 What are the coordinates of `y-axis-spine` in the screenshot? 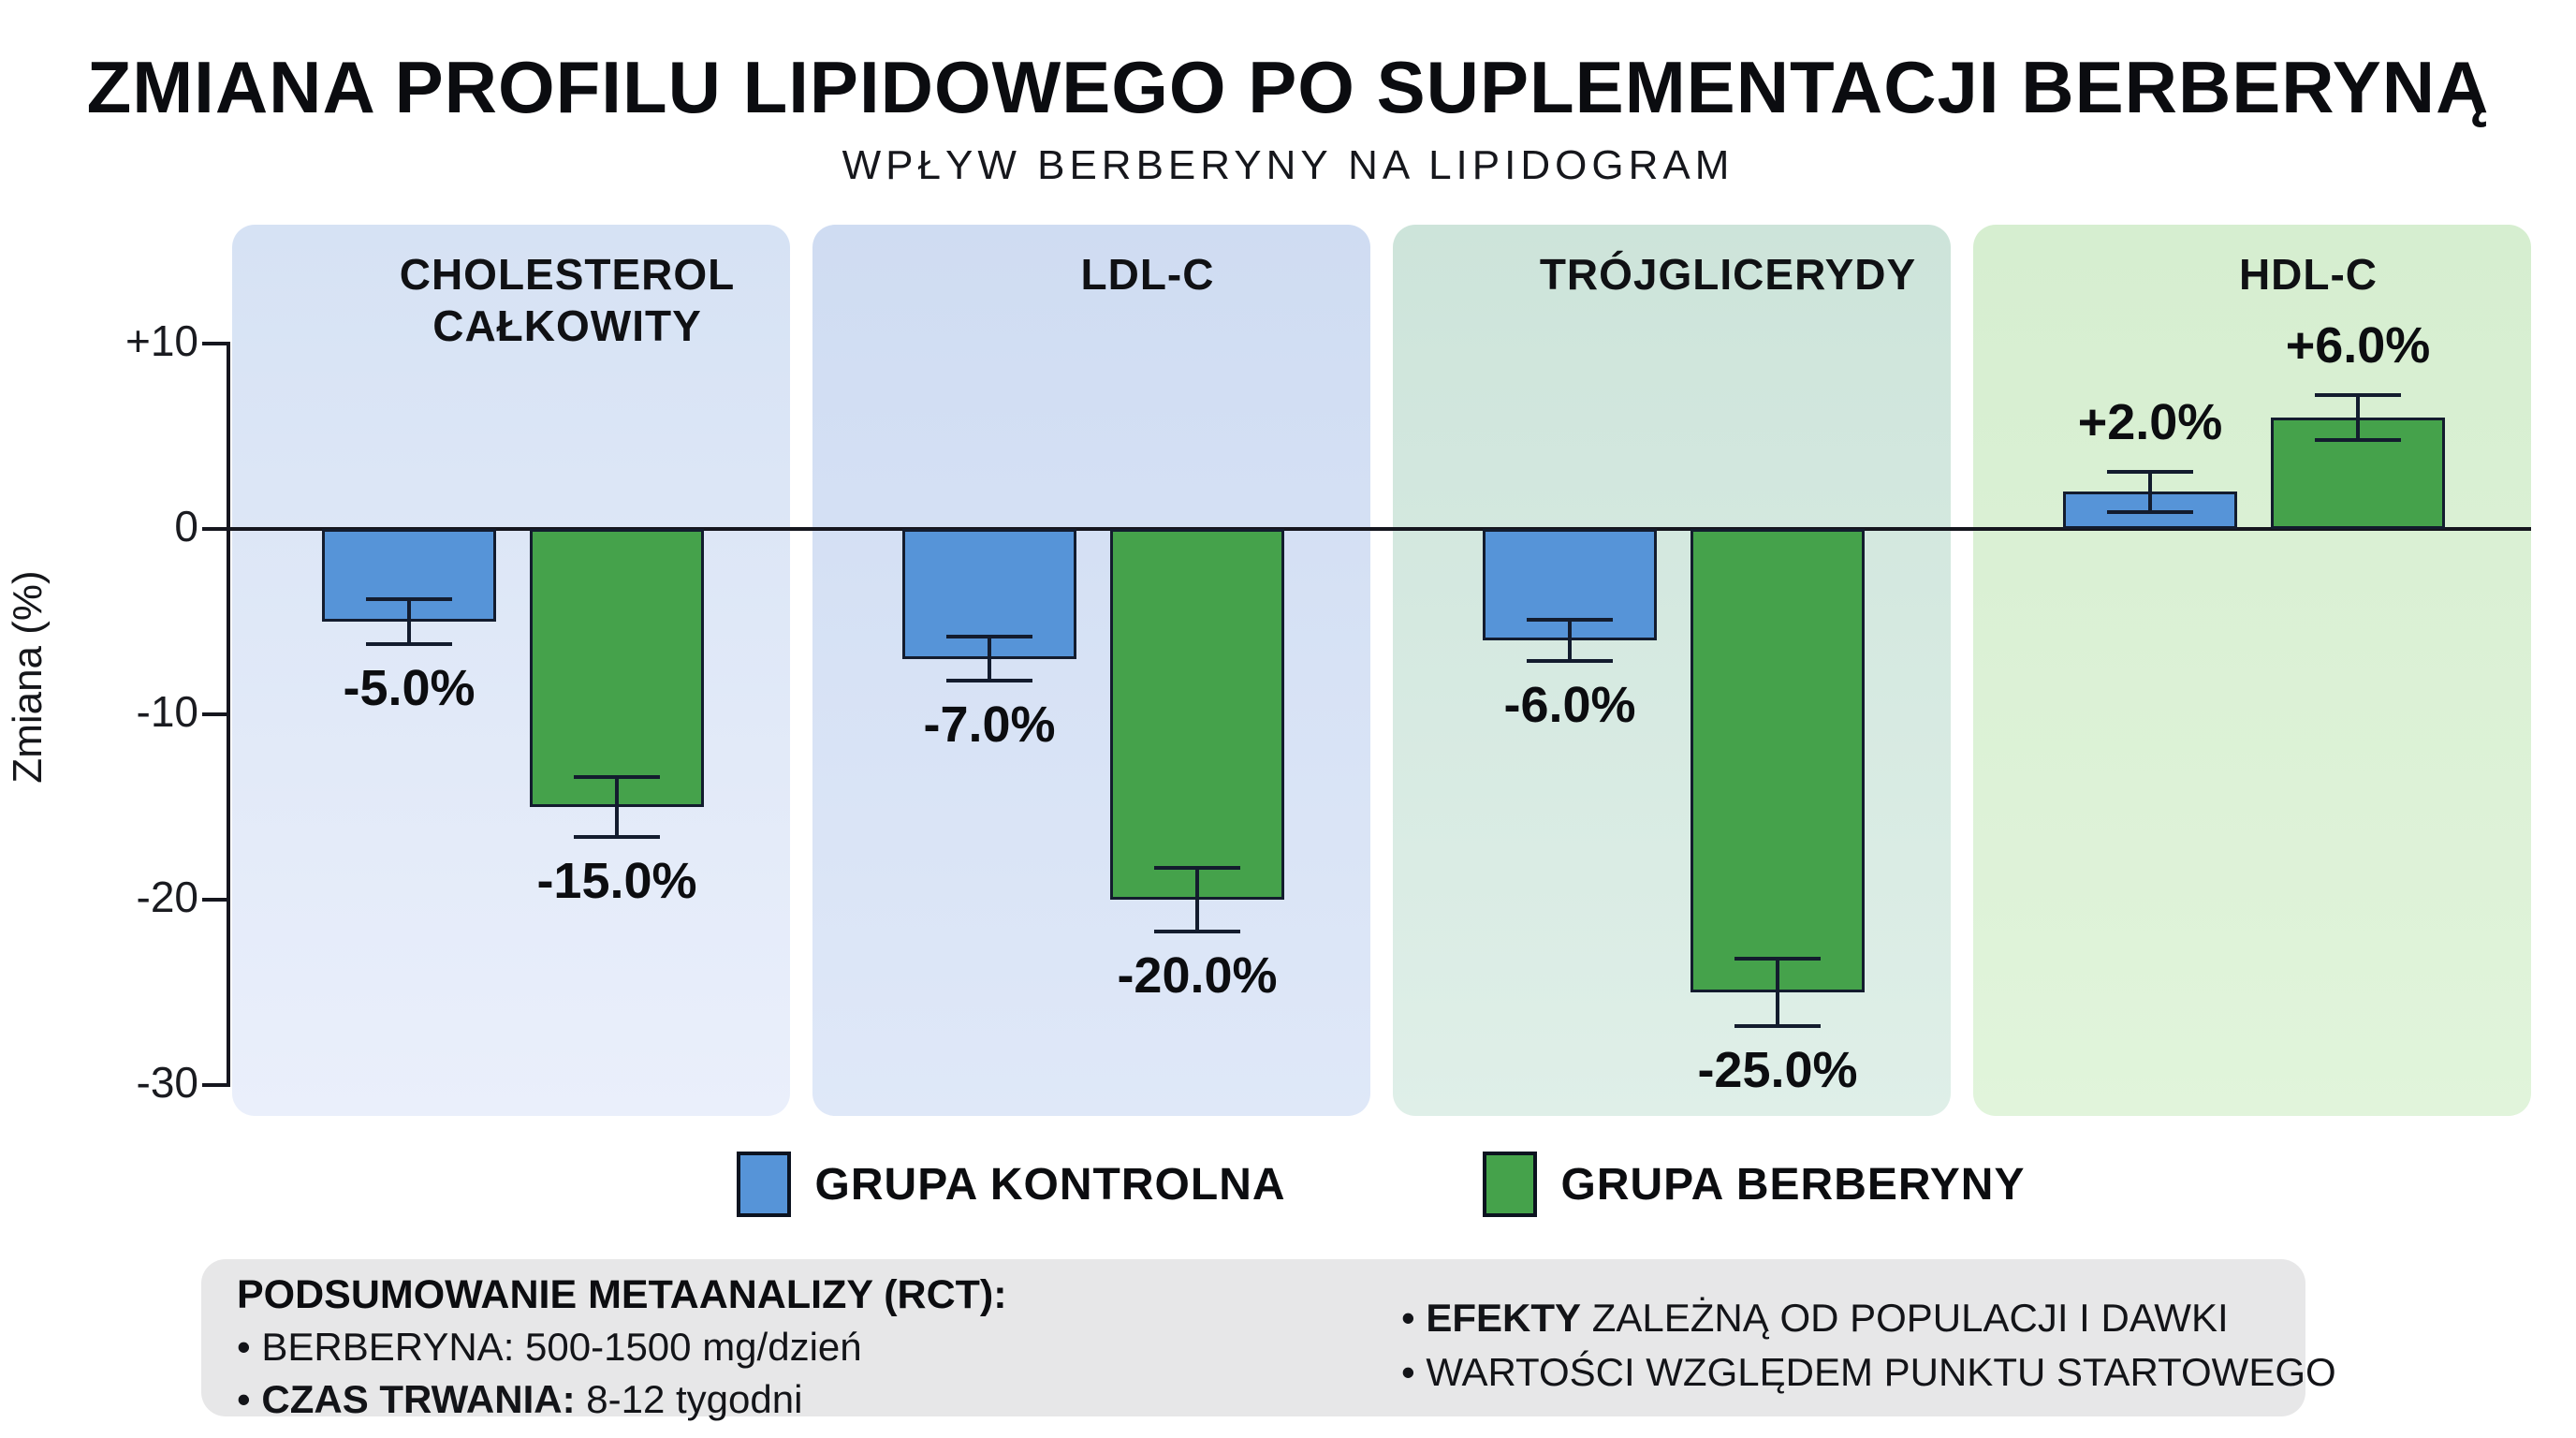 It's located at (228, 714).